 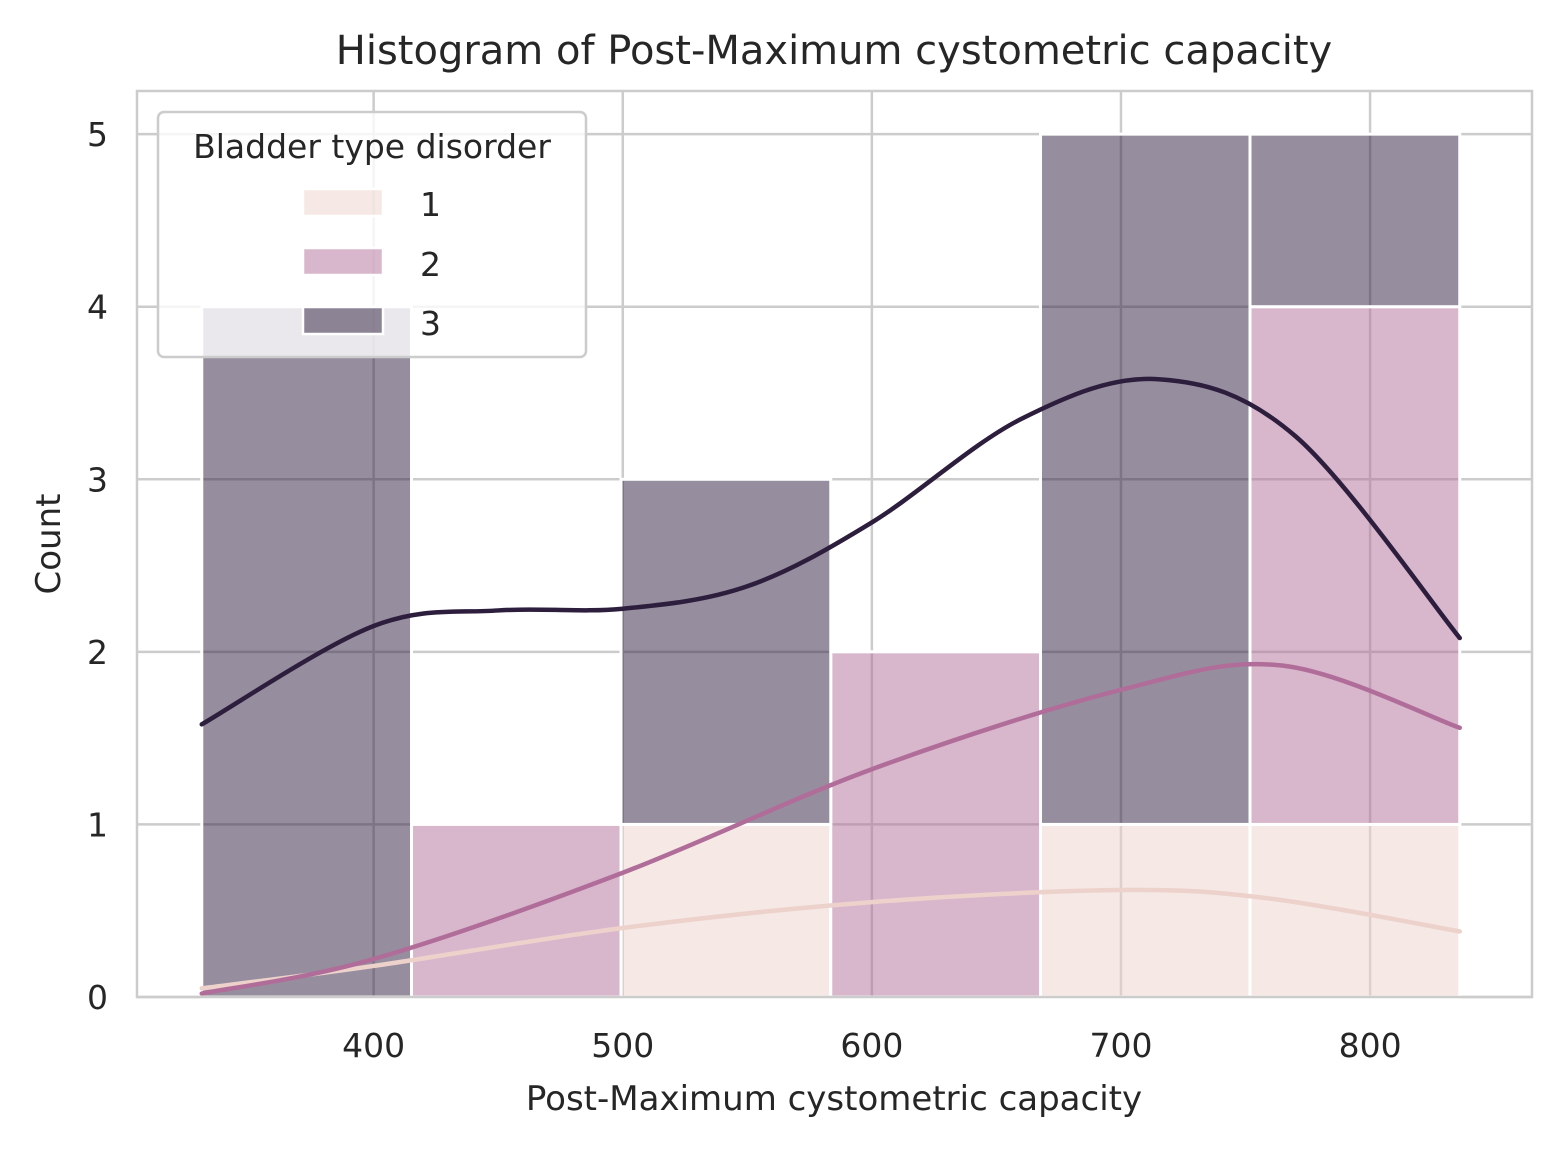 I want to click on y-tick-label-3: 3, so click(x=97, y=479).